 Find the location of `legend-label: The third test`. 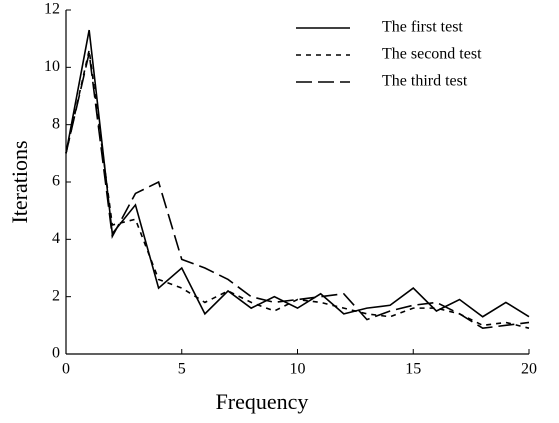

legend-label: The third test is located at coordinates (425, 81).